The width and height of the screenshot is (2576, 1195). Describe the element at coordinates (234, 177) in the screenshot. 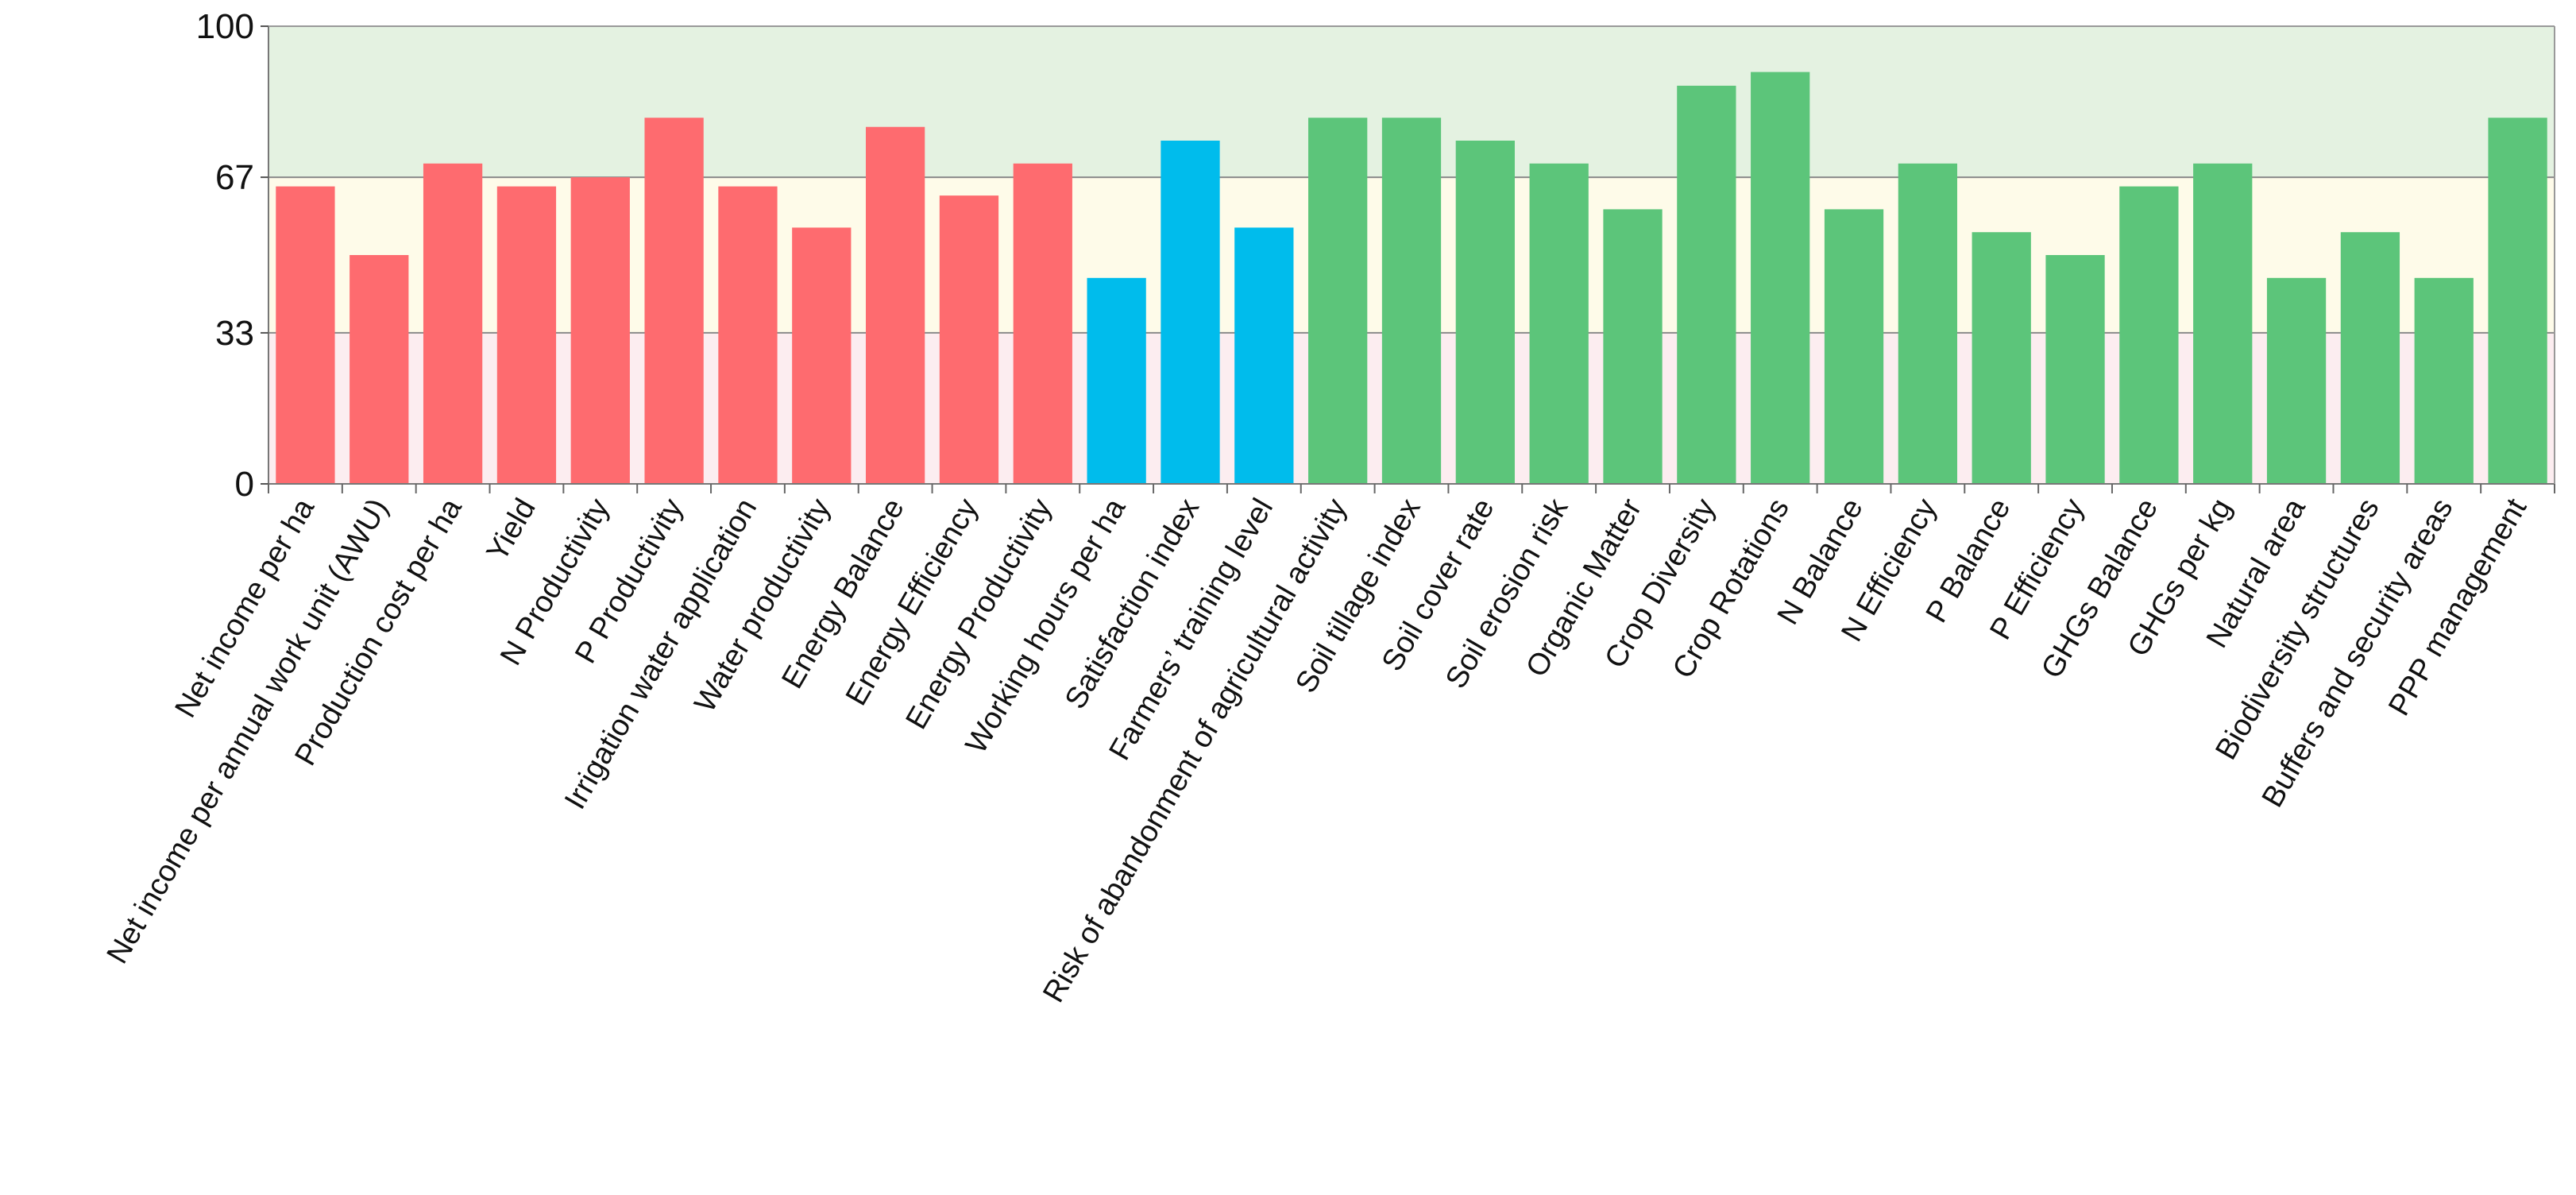

I see `y-tick-label: 67` at that location.